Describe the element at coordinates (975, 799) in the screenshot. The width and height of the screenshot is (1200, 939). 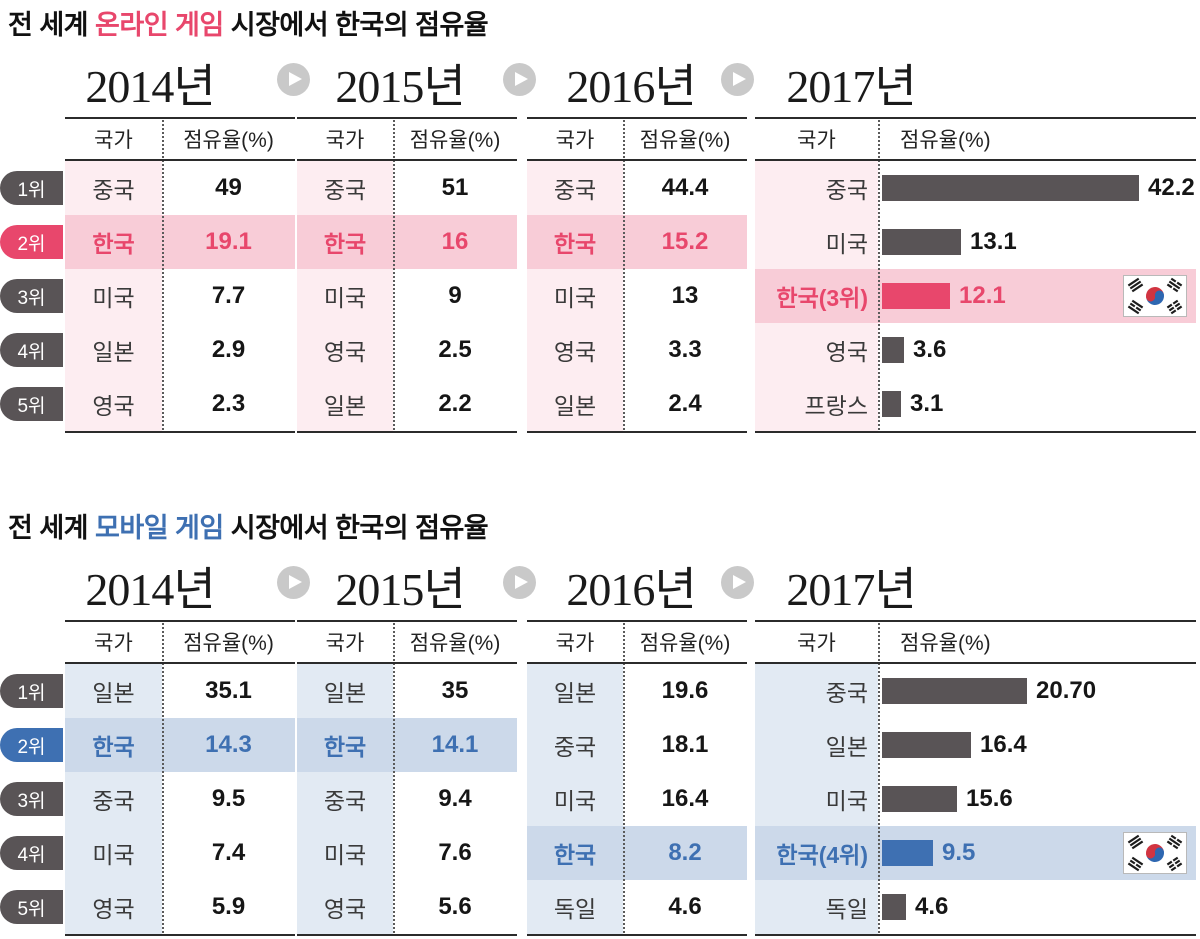
I see `table-row: 미국 15.6` at that location.